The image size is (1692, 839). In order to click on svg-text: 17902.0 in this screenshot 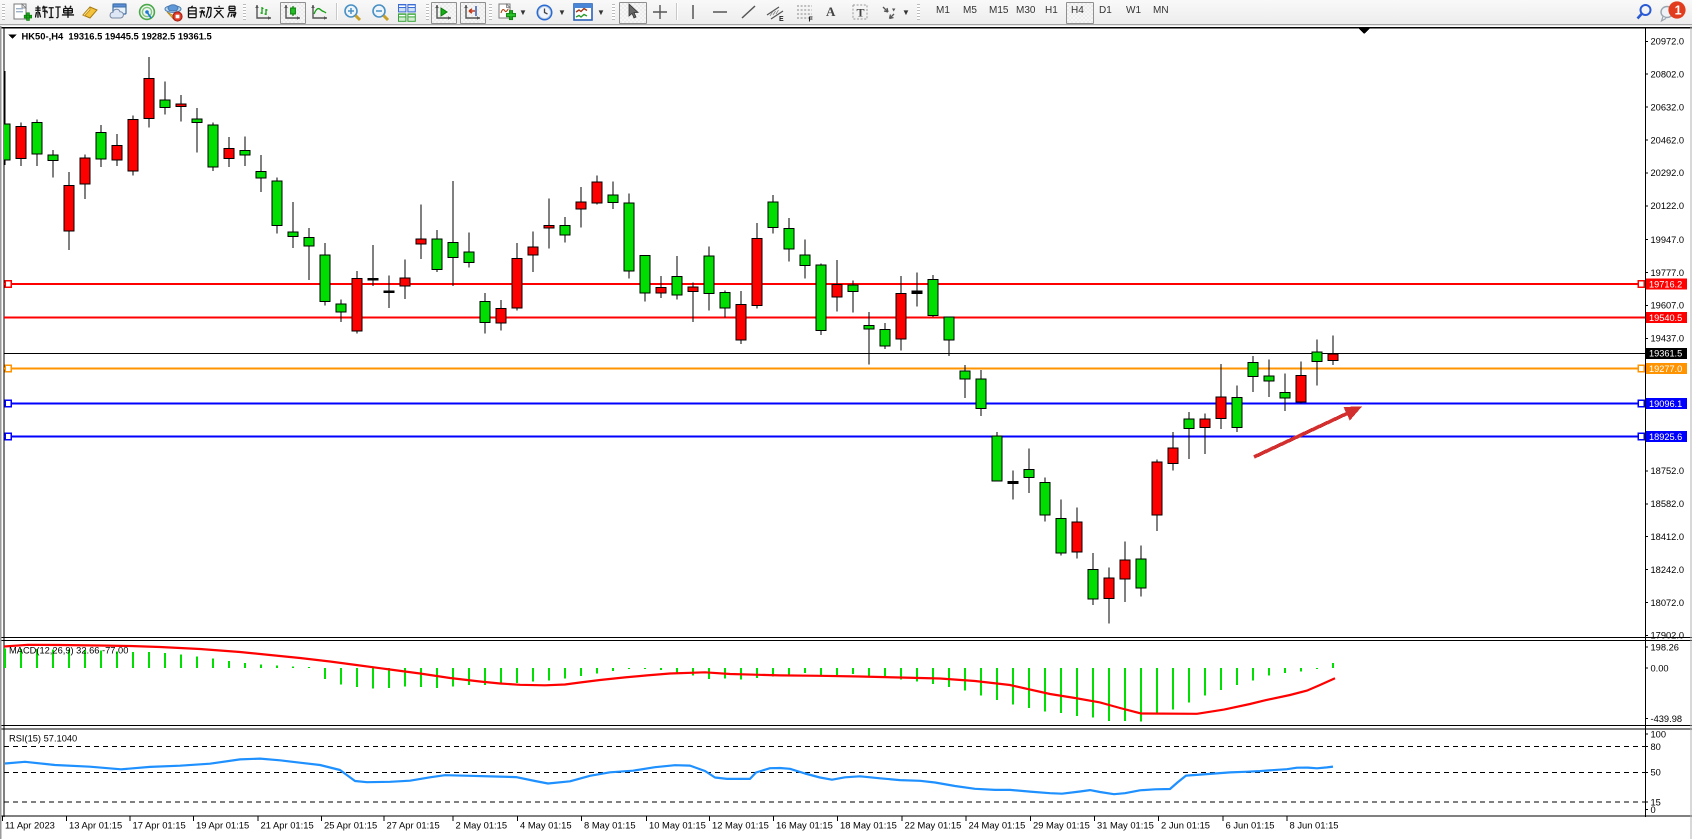, I will do `click(1668, 636)`.